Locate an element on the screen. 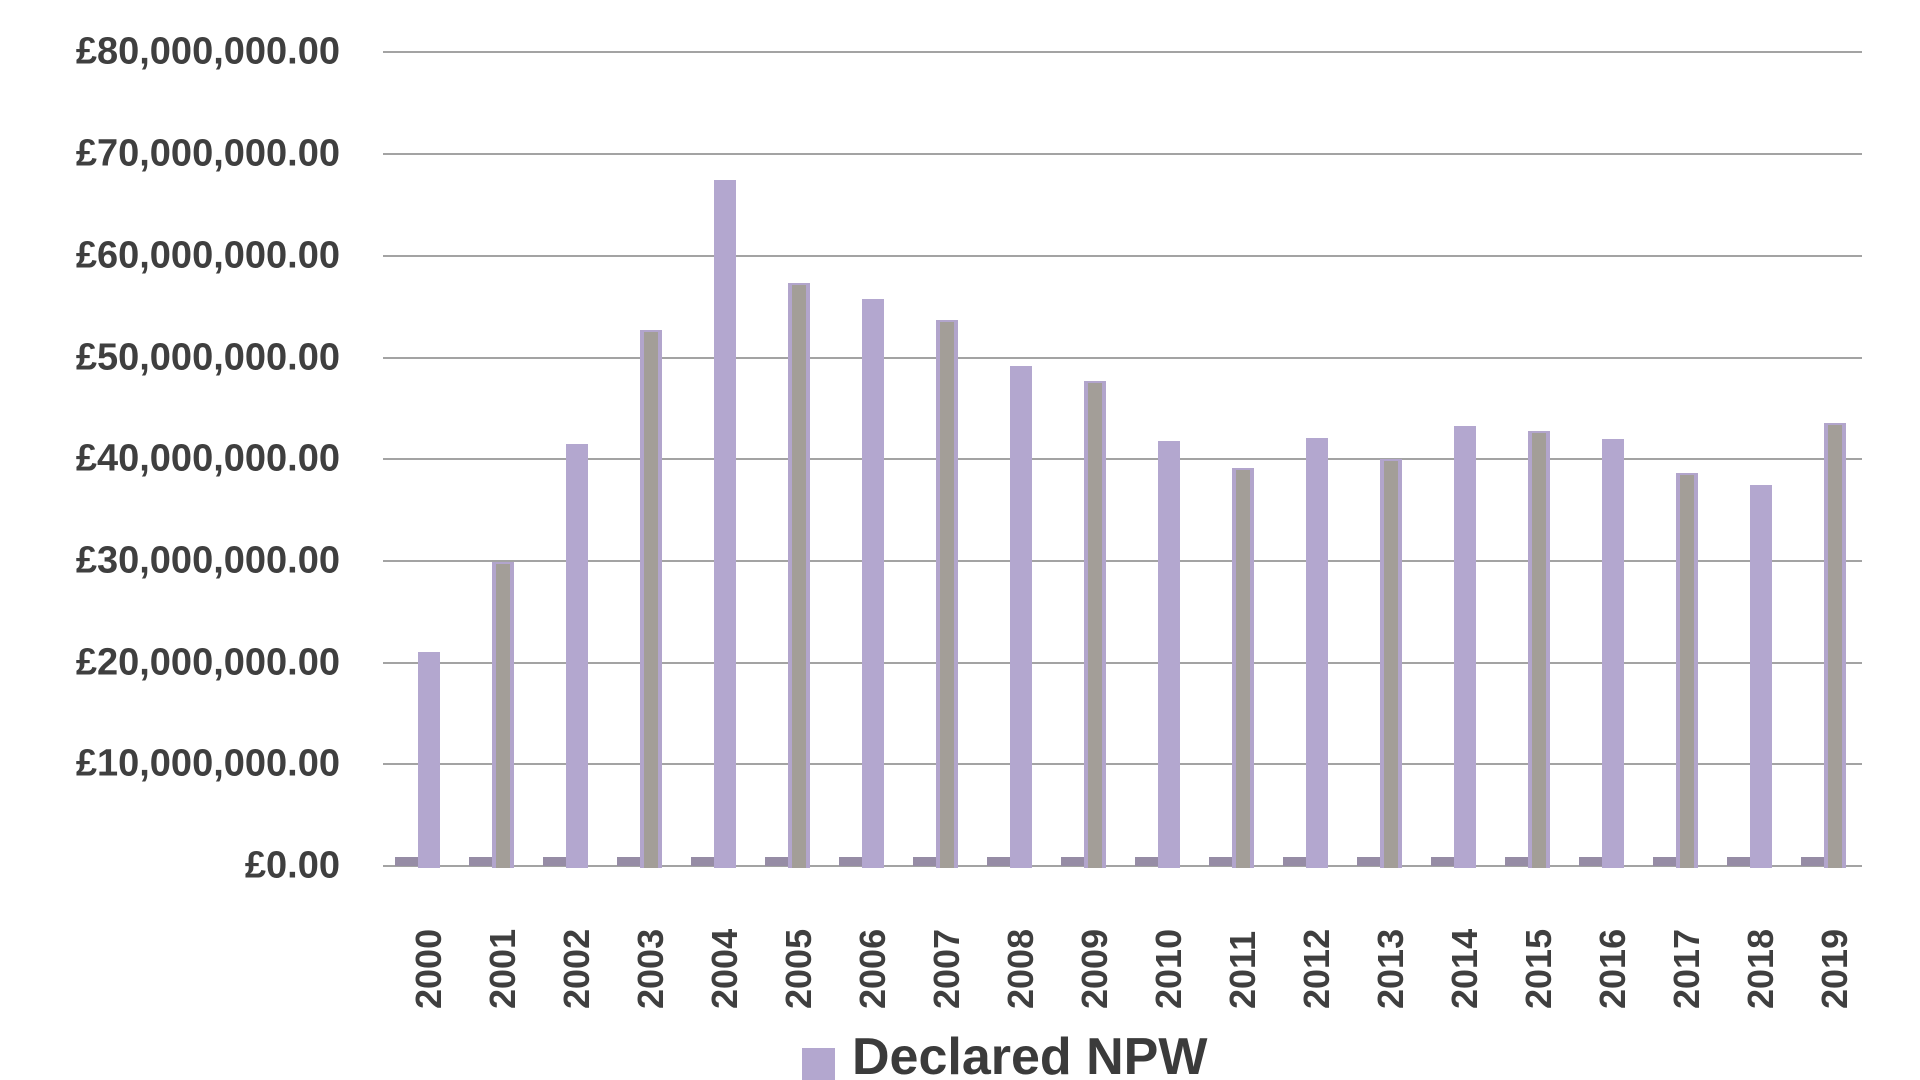  mini-bar-2013 is located at coordinates (1368, 861).